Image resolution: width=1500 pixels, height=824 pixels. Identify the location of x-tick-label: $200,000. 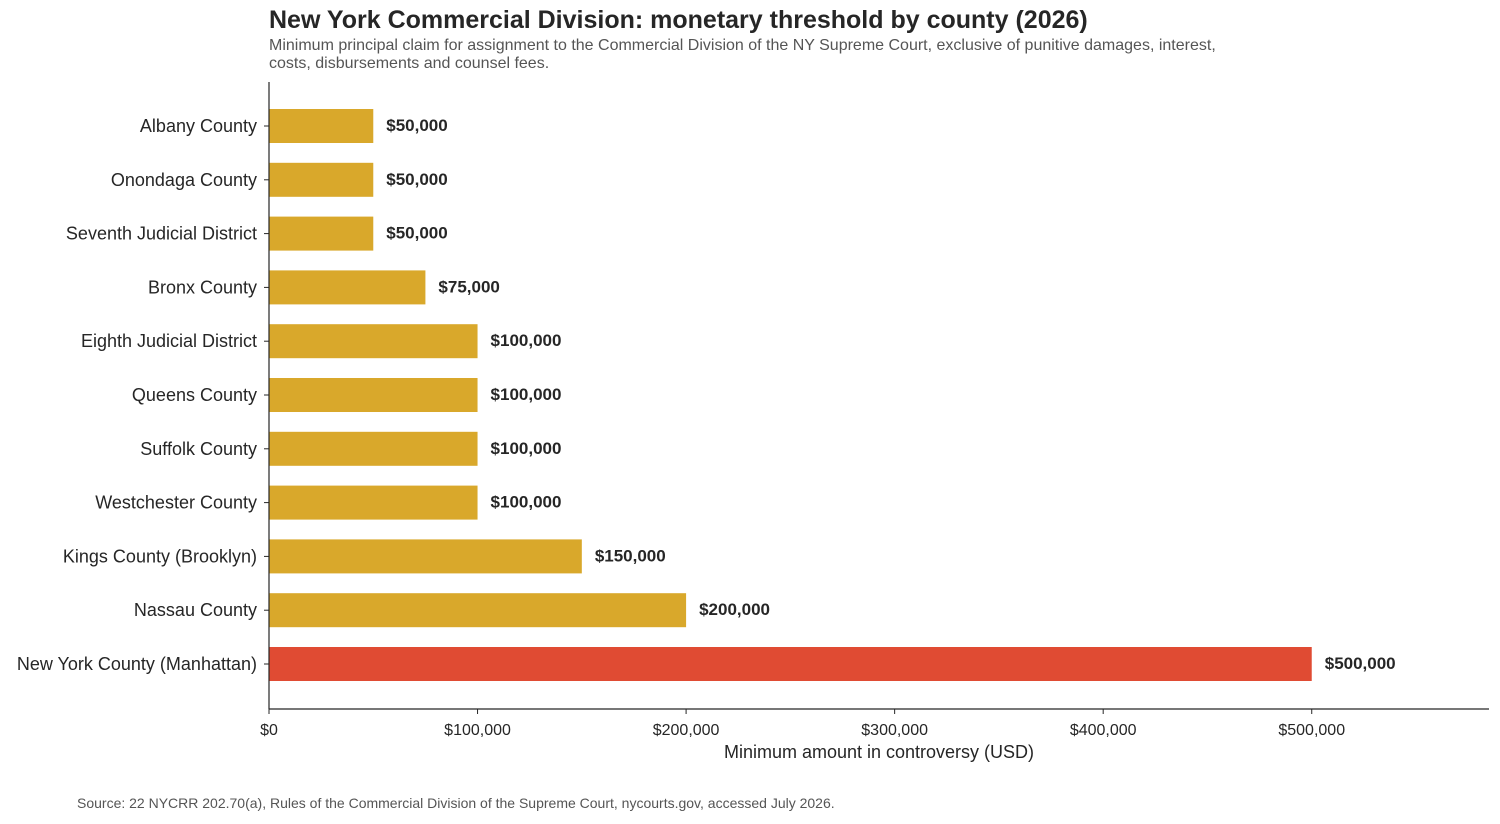
(686, 730).